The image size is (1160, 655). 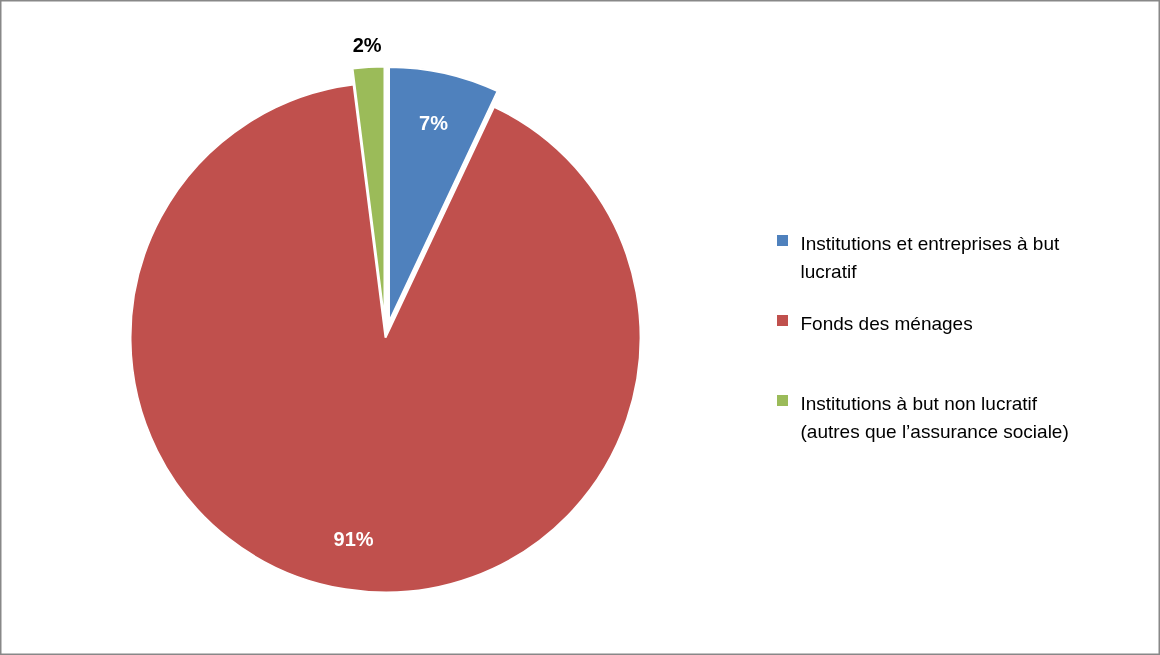 What do you see at coordinates (353, 538) in the screenshot?
I see `data-label: 91%` at bounding box center [353, 538].